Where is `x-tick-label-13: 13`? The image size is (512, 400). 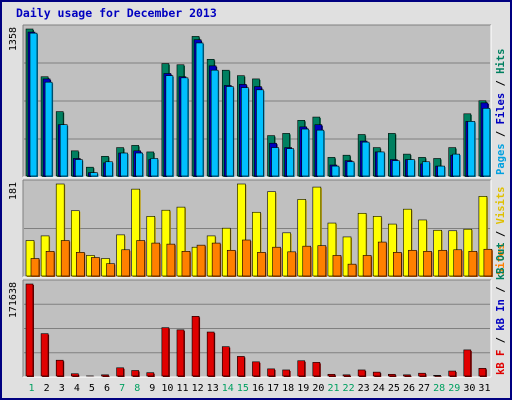 x-tick-label-13: 13 is located at coordinates (213, 388).